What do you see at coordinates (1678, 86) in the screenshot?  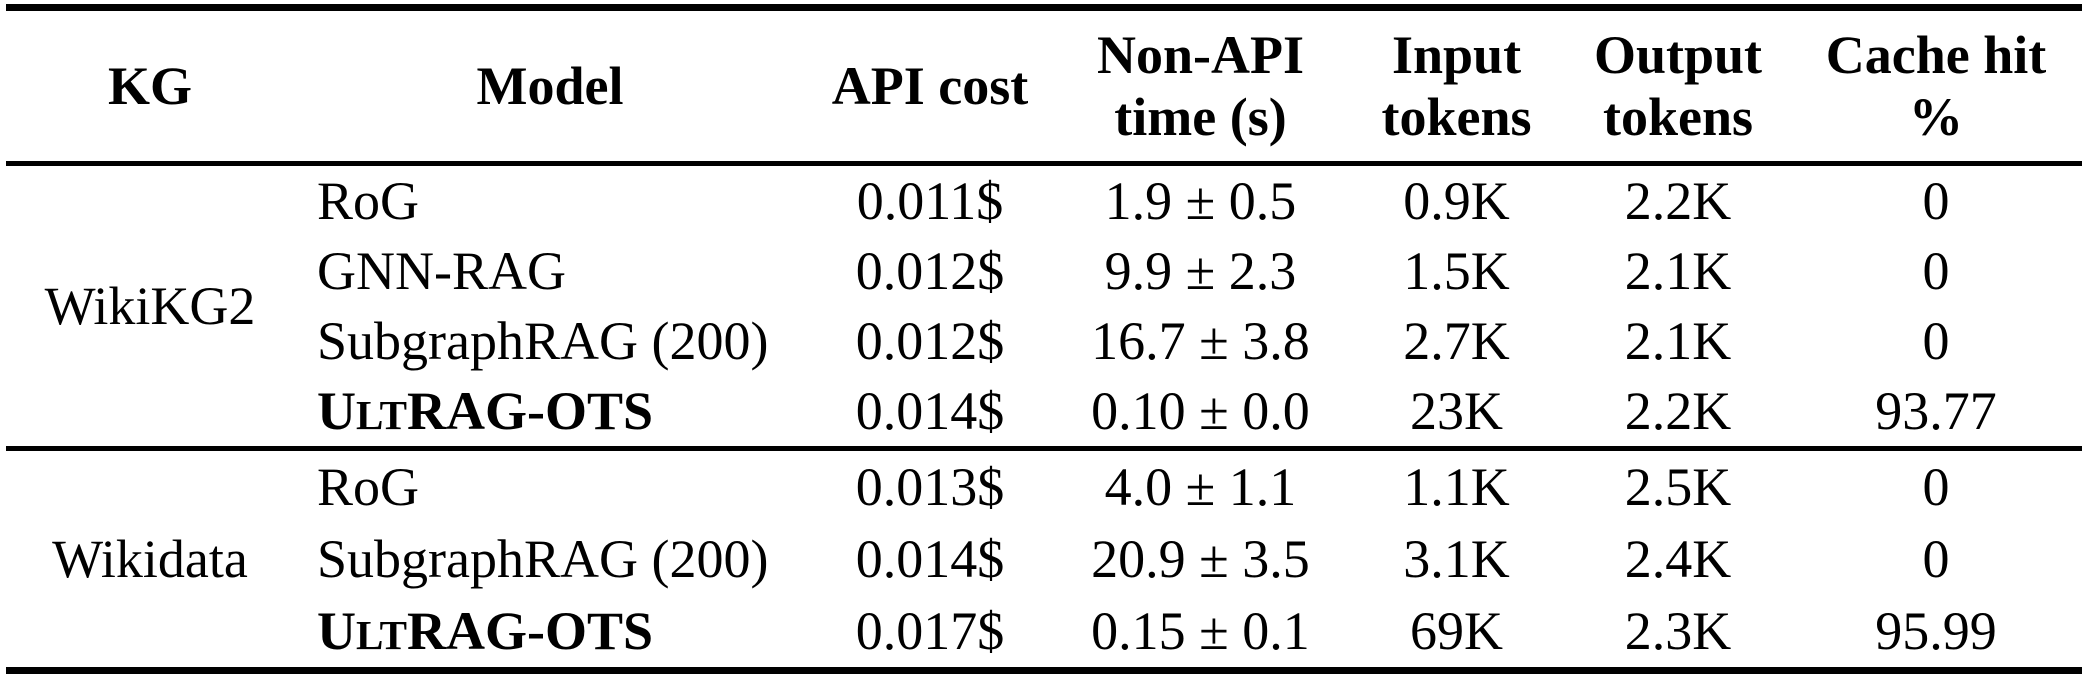 I see `col-header-output-tokens: Output tokens` at bounding box center [1678, 86].